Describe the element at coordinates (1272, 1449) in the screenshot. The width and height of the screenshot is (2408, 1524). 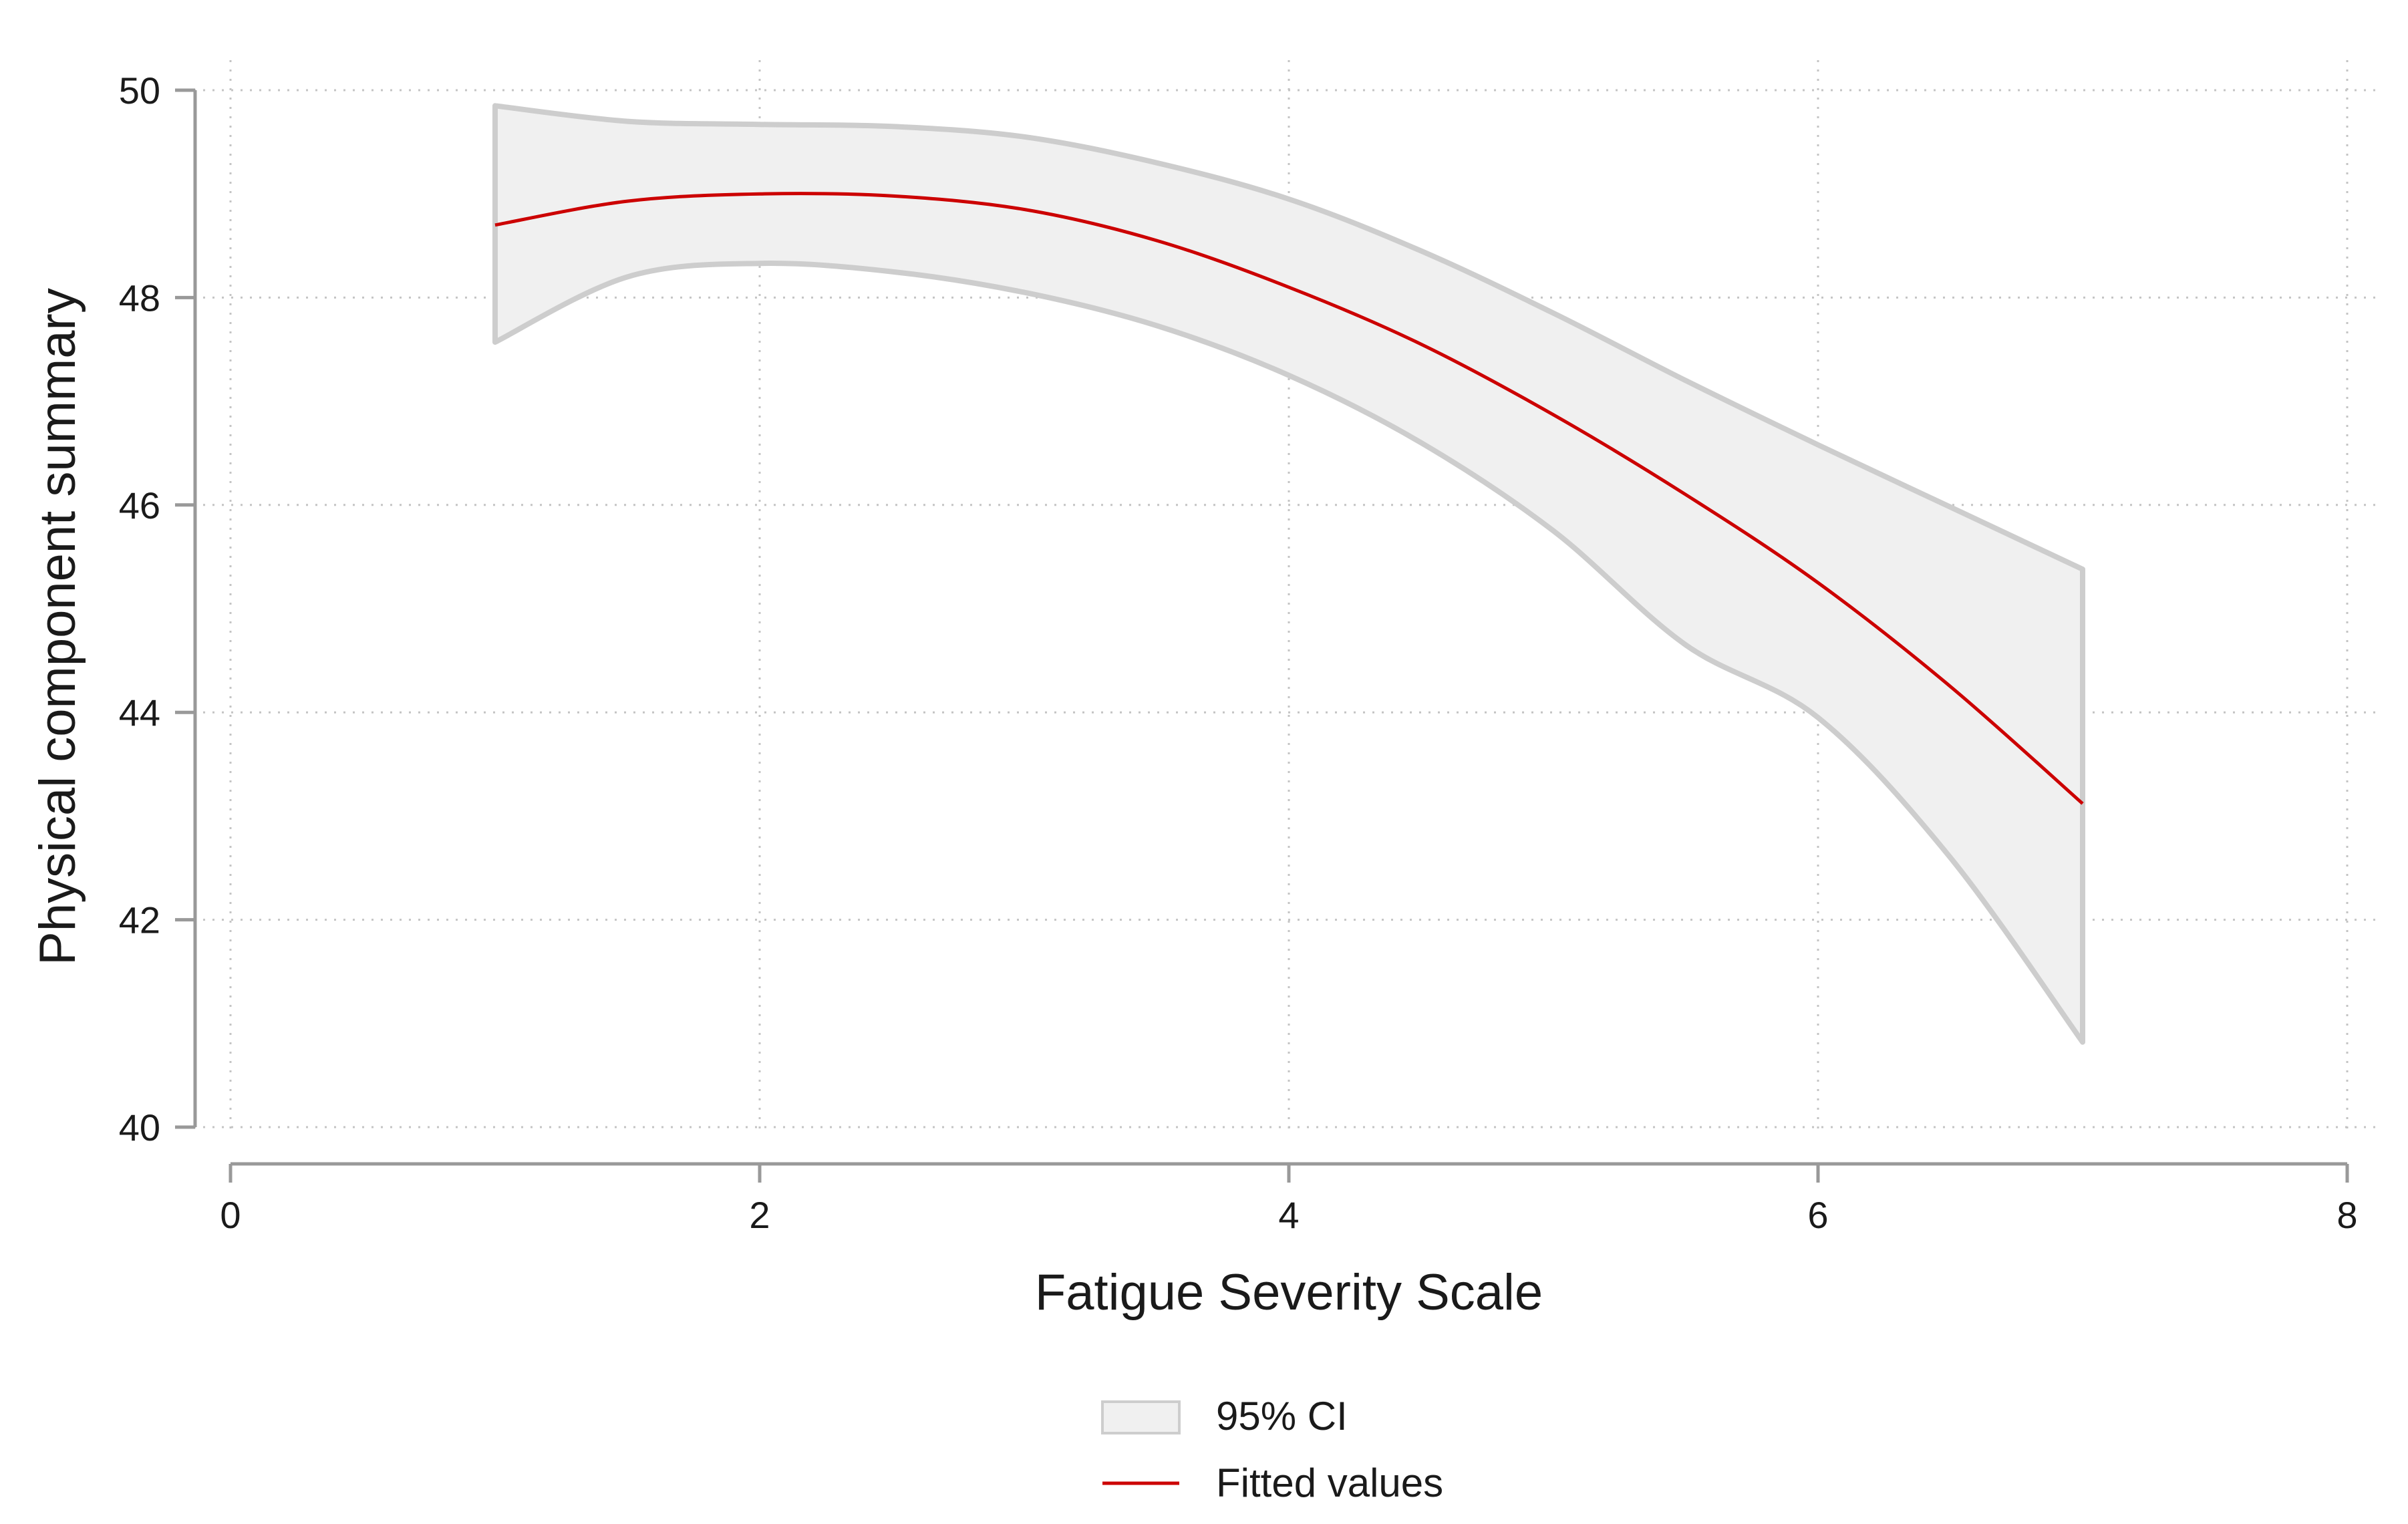
I see `legend: 95% CI Fitted values` at that location.